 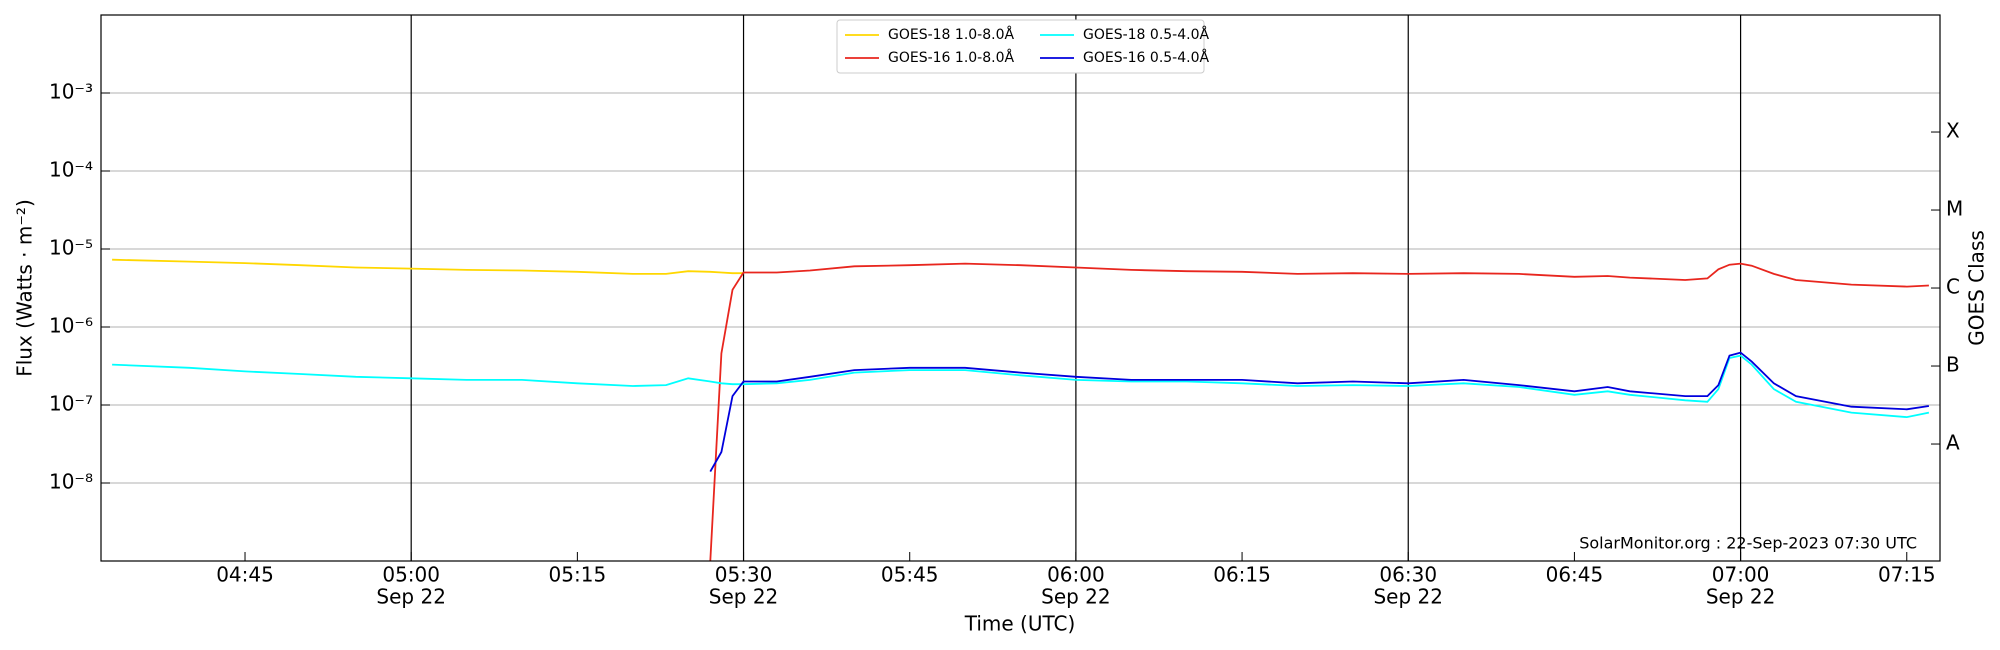 What do you see at coordinates (578, 575) in the screenshot?
I see `x-tick-label: 05:15` at bounding box center [578, 575].